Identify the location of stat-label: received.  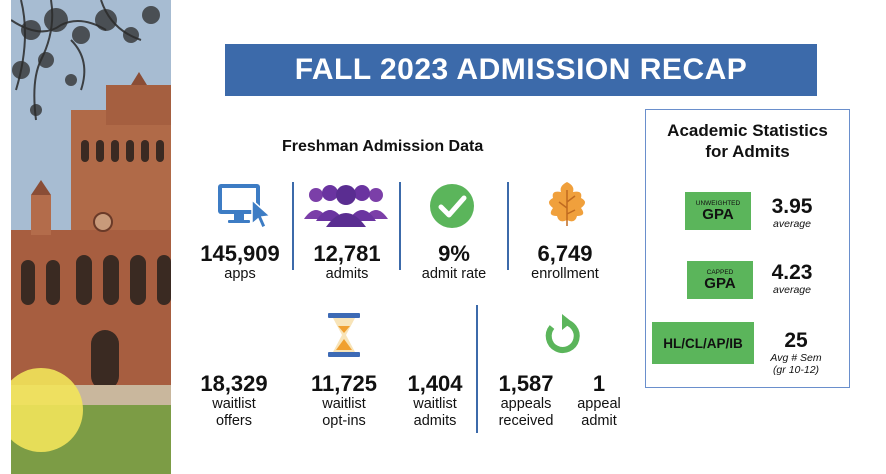
(526, 421).